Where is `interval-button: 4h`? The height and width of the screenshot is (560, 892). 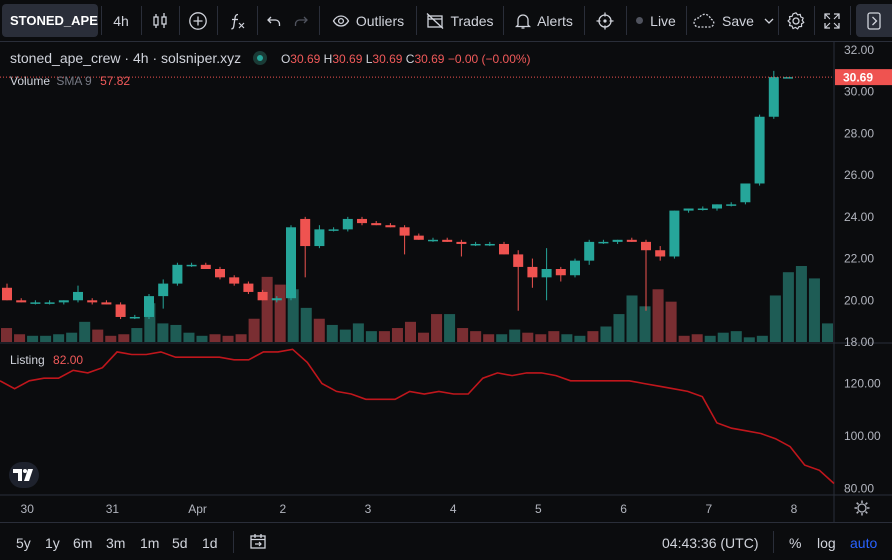
interval-button: 4h is located at coordinates (121, 20).